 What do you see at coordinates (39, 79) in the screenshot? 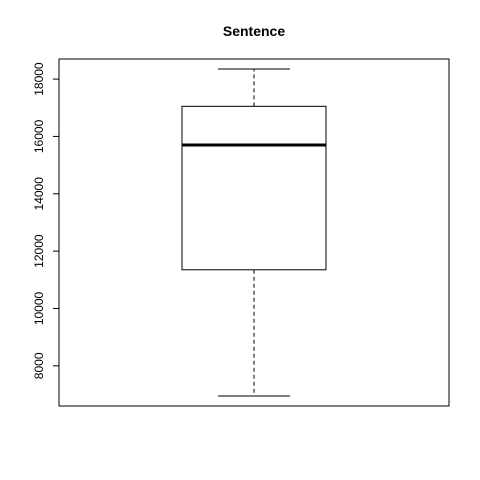
I see `y-tick-label: 18000` at bounding box center [39, 79].